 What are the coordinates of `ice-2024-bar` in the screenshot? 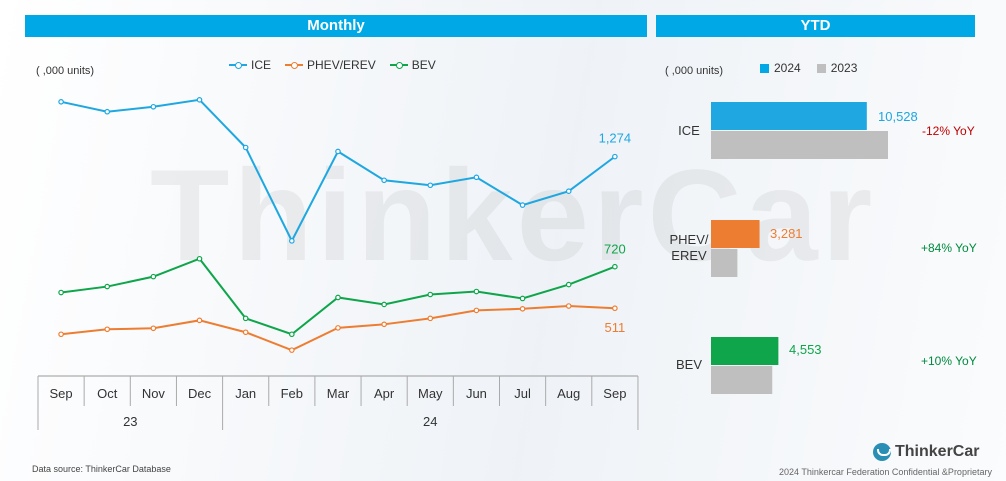 It's located at (789, 116).